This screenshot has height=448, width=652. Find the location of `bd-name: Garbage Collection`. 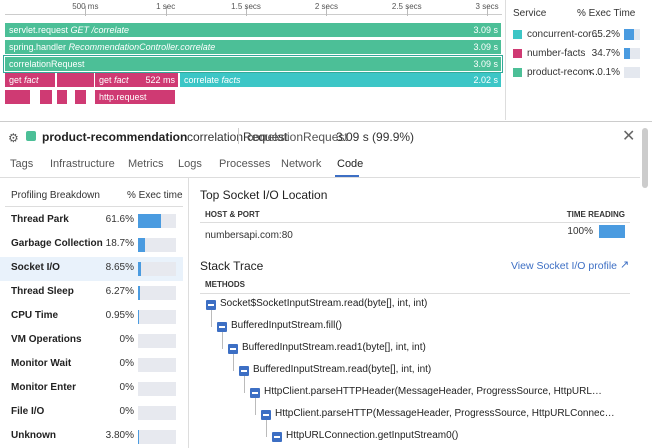

bd-name: Garbage Collection is located at coordinates (57, 243).